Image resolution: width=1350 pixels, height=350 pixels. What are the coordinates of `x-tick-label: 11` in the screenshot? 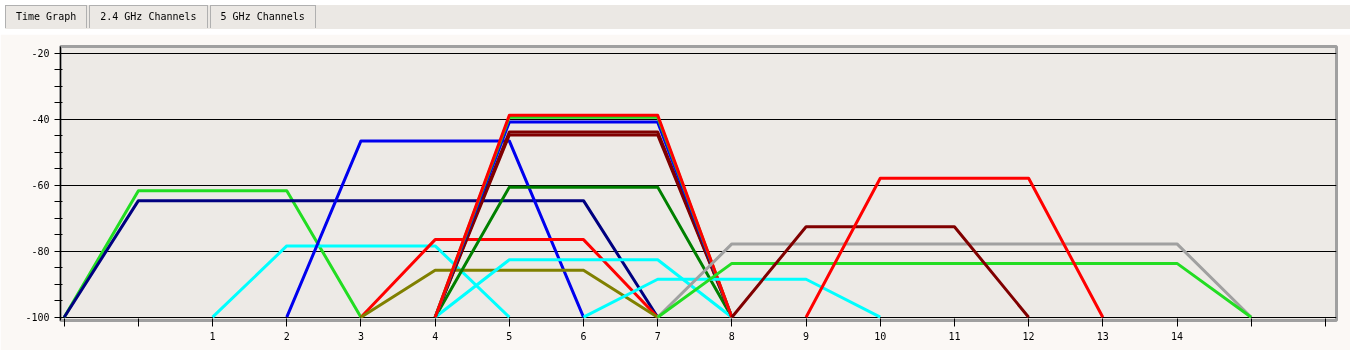 It's located at (954, 336).